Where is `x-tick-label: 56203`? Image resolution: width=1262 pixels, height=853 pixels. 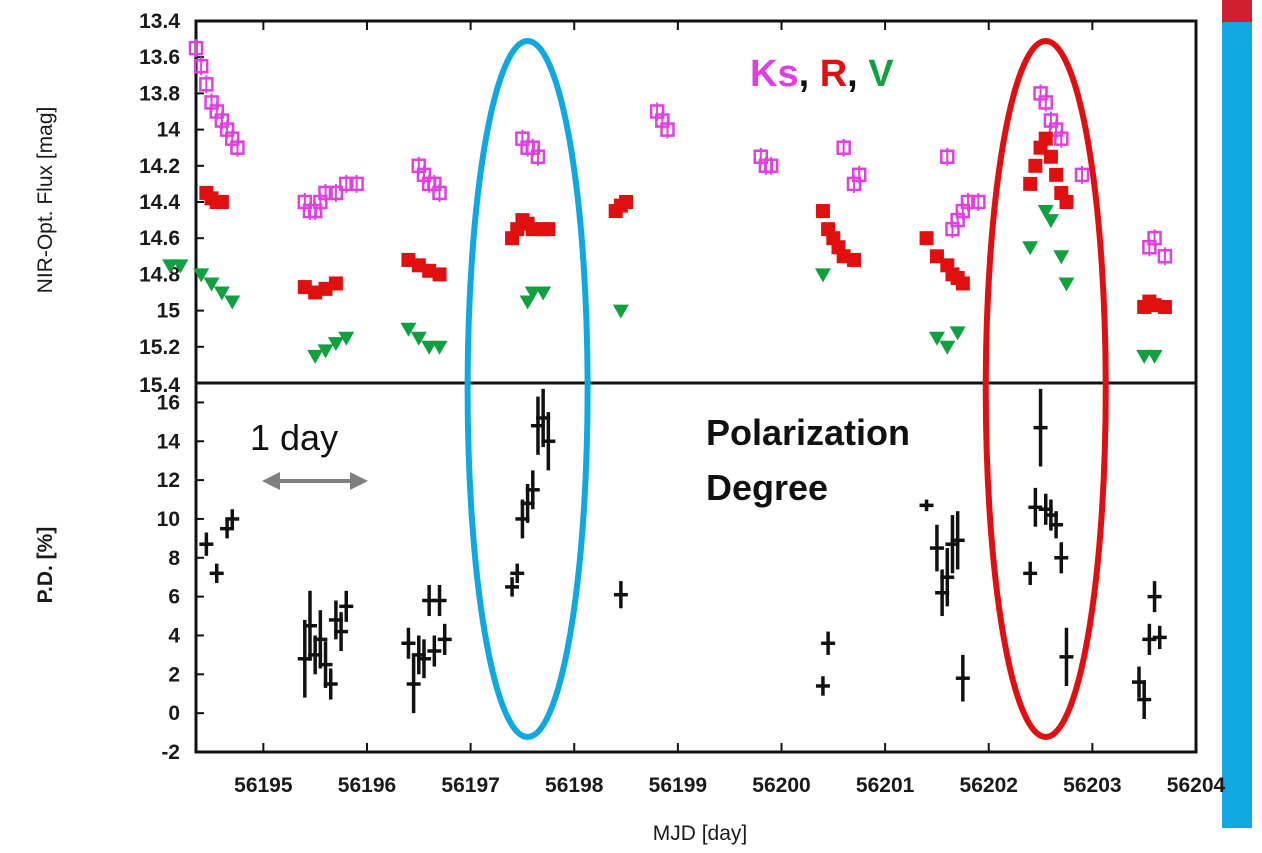 x-tick-label: 56203 is located at coordinates (1092, 785).